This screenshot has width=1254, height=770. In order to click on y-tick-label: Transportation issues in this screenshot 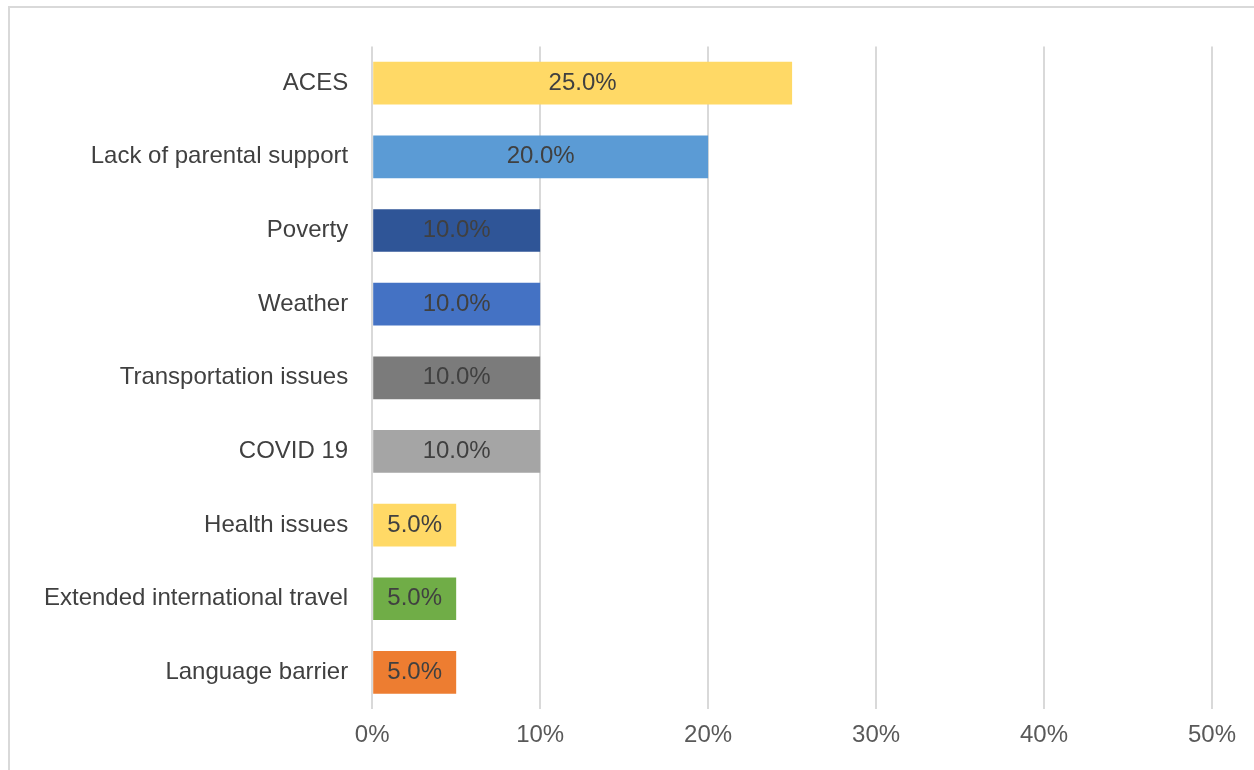, I will do `click(234, 376)`.